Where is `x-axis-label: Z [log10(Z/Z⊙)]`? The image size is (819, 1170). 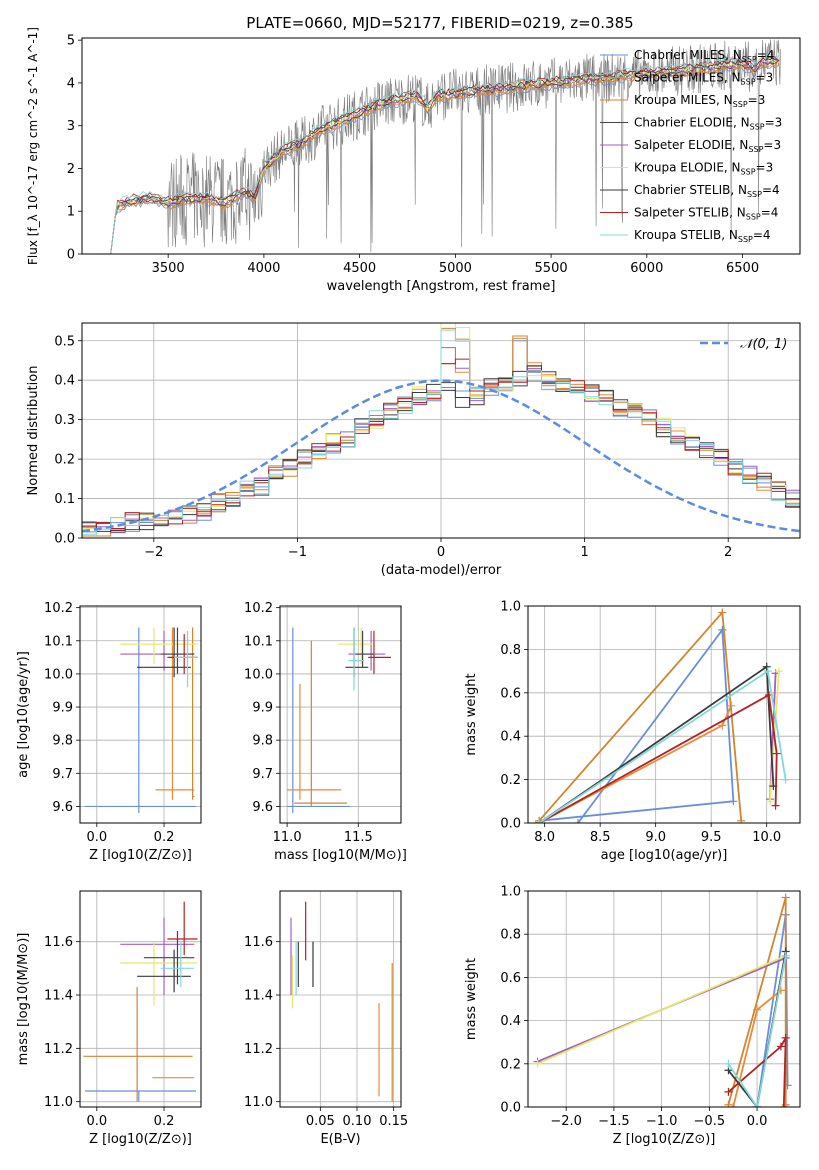
x-axis-label: Z [log10(Z/Z⊙)] is located at coordinates (140, 1139).